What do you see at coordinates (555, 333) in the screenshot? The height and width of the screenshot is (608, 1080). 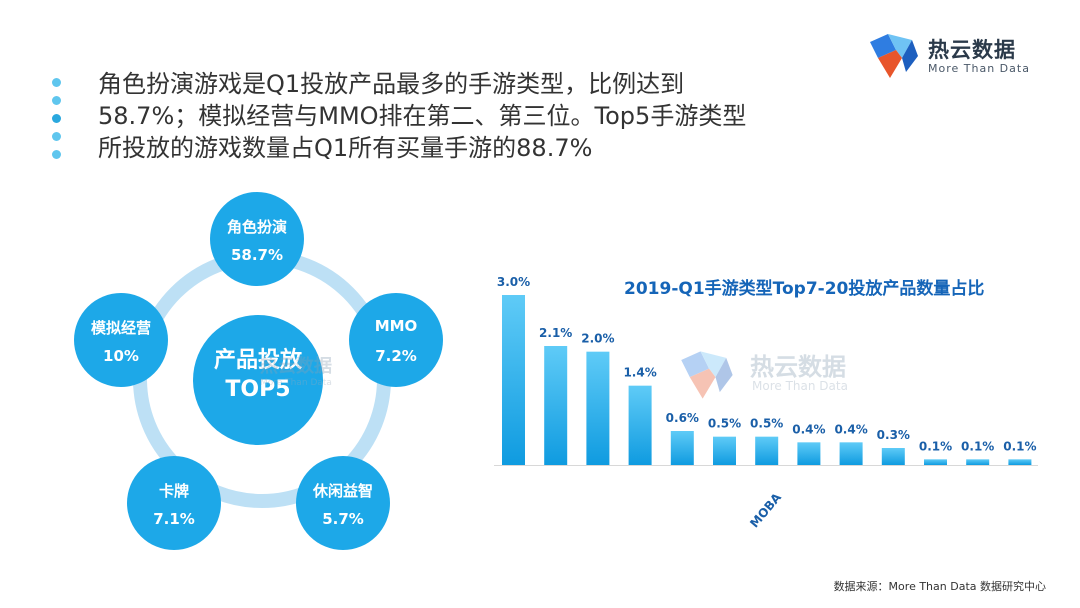 I see `bar-value-label: 2.1%` at bounding box center [555, 333].